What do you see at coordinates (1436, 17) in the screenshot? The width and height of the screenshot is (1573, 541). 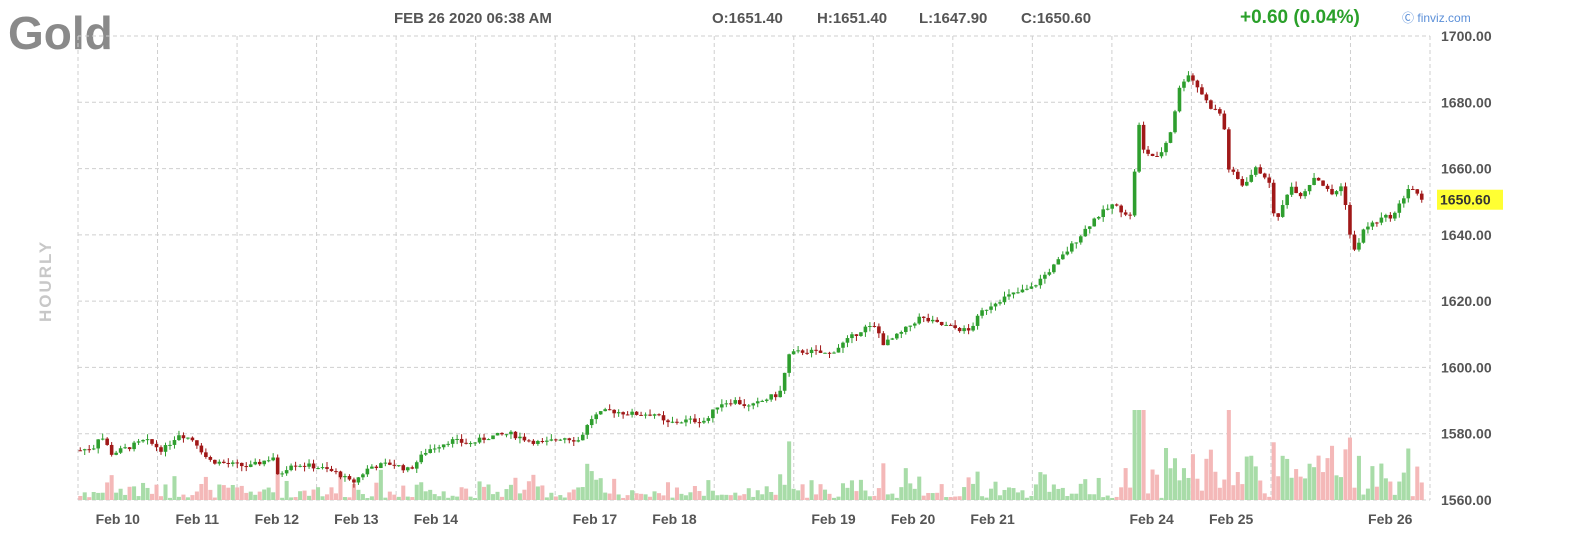 I see `brand-link: Ⓒ finviz.com` at bounding box center [1436, 17].